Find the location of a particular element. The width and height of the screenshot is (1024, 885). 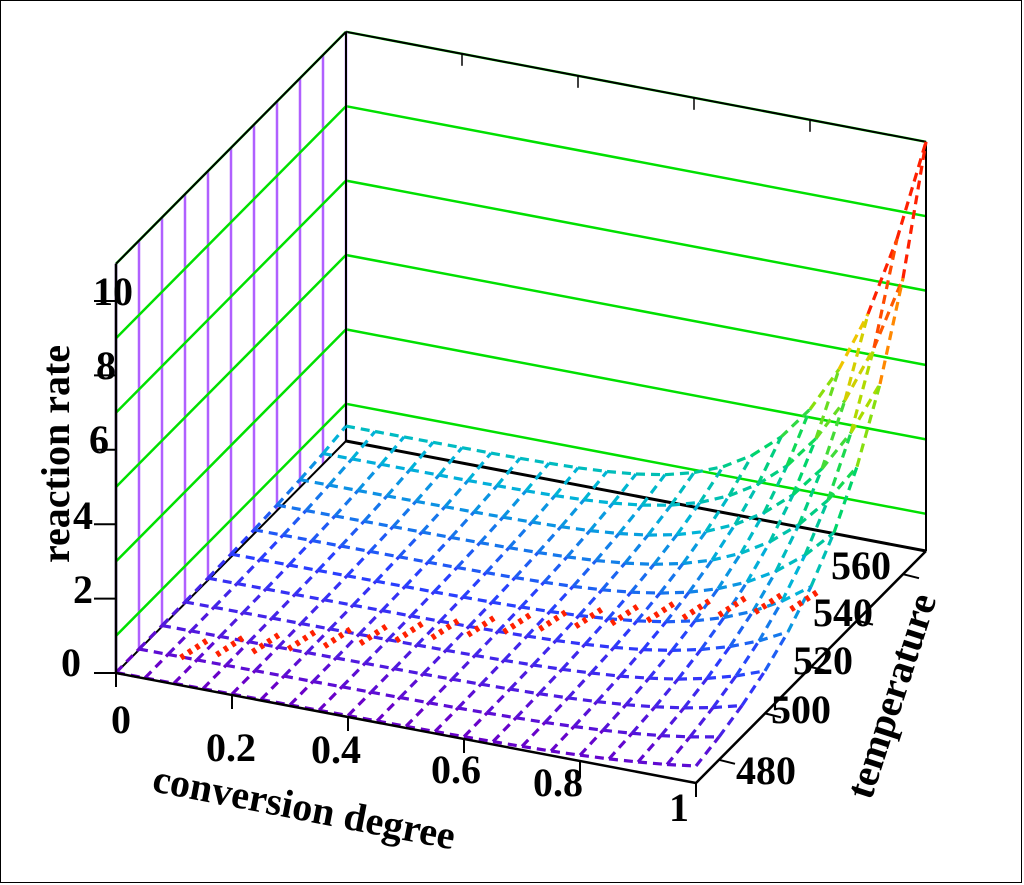

back-wall-gridline is located at coordinates (636, 310).